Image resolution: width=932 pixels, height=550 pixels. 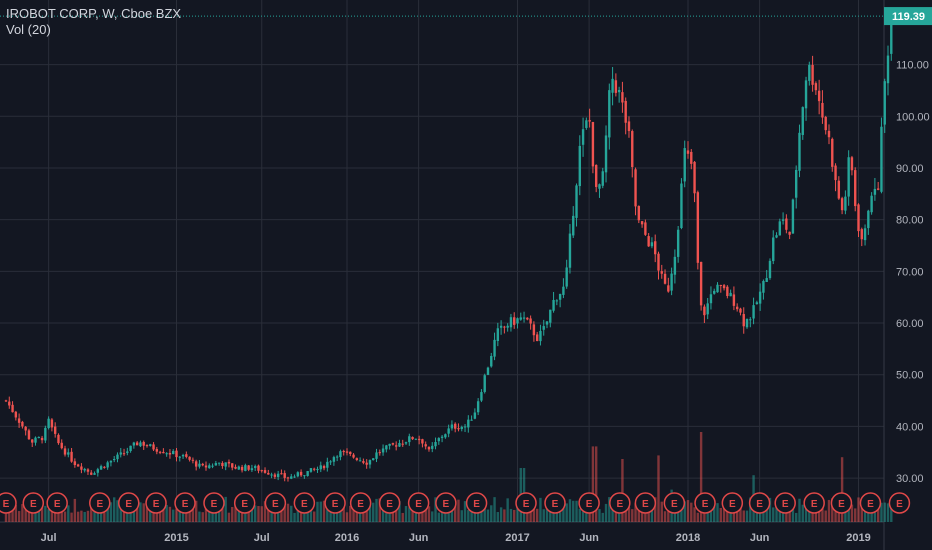 What do you see at coordinates (94, 13) in the screenshot?
I see `symbol-title: IROBOT CORP, W, Cboe BZX` at bounding box center [94, 13].